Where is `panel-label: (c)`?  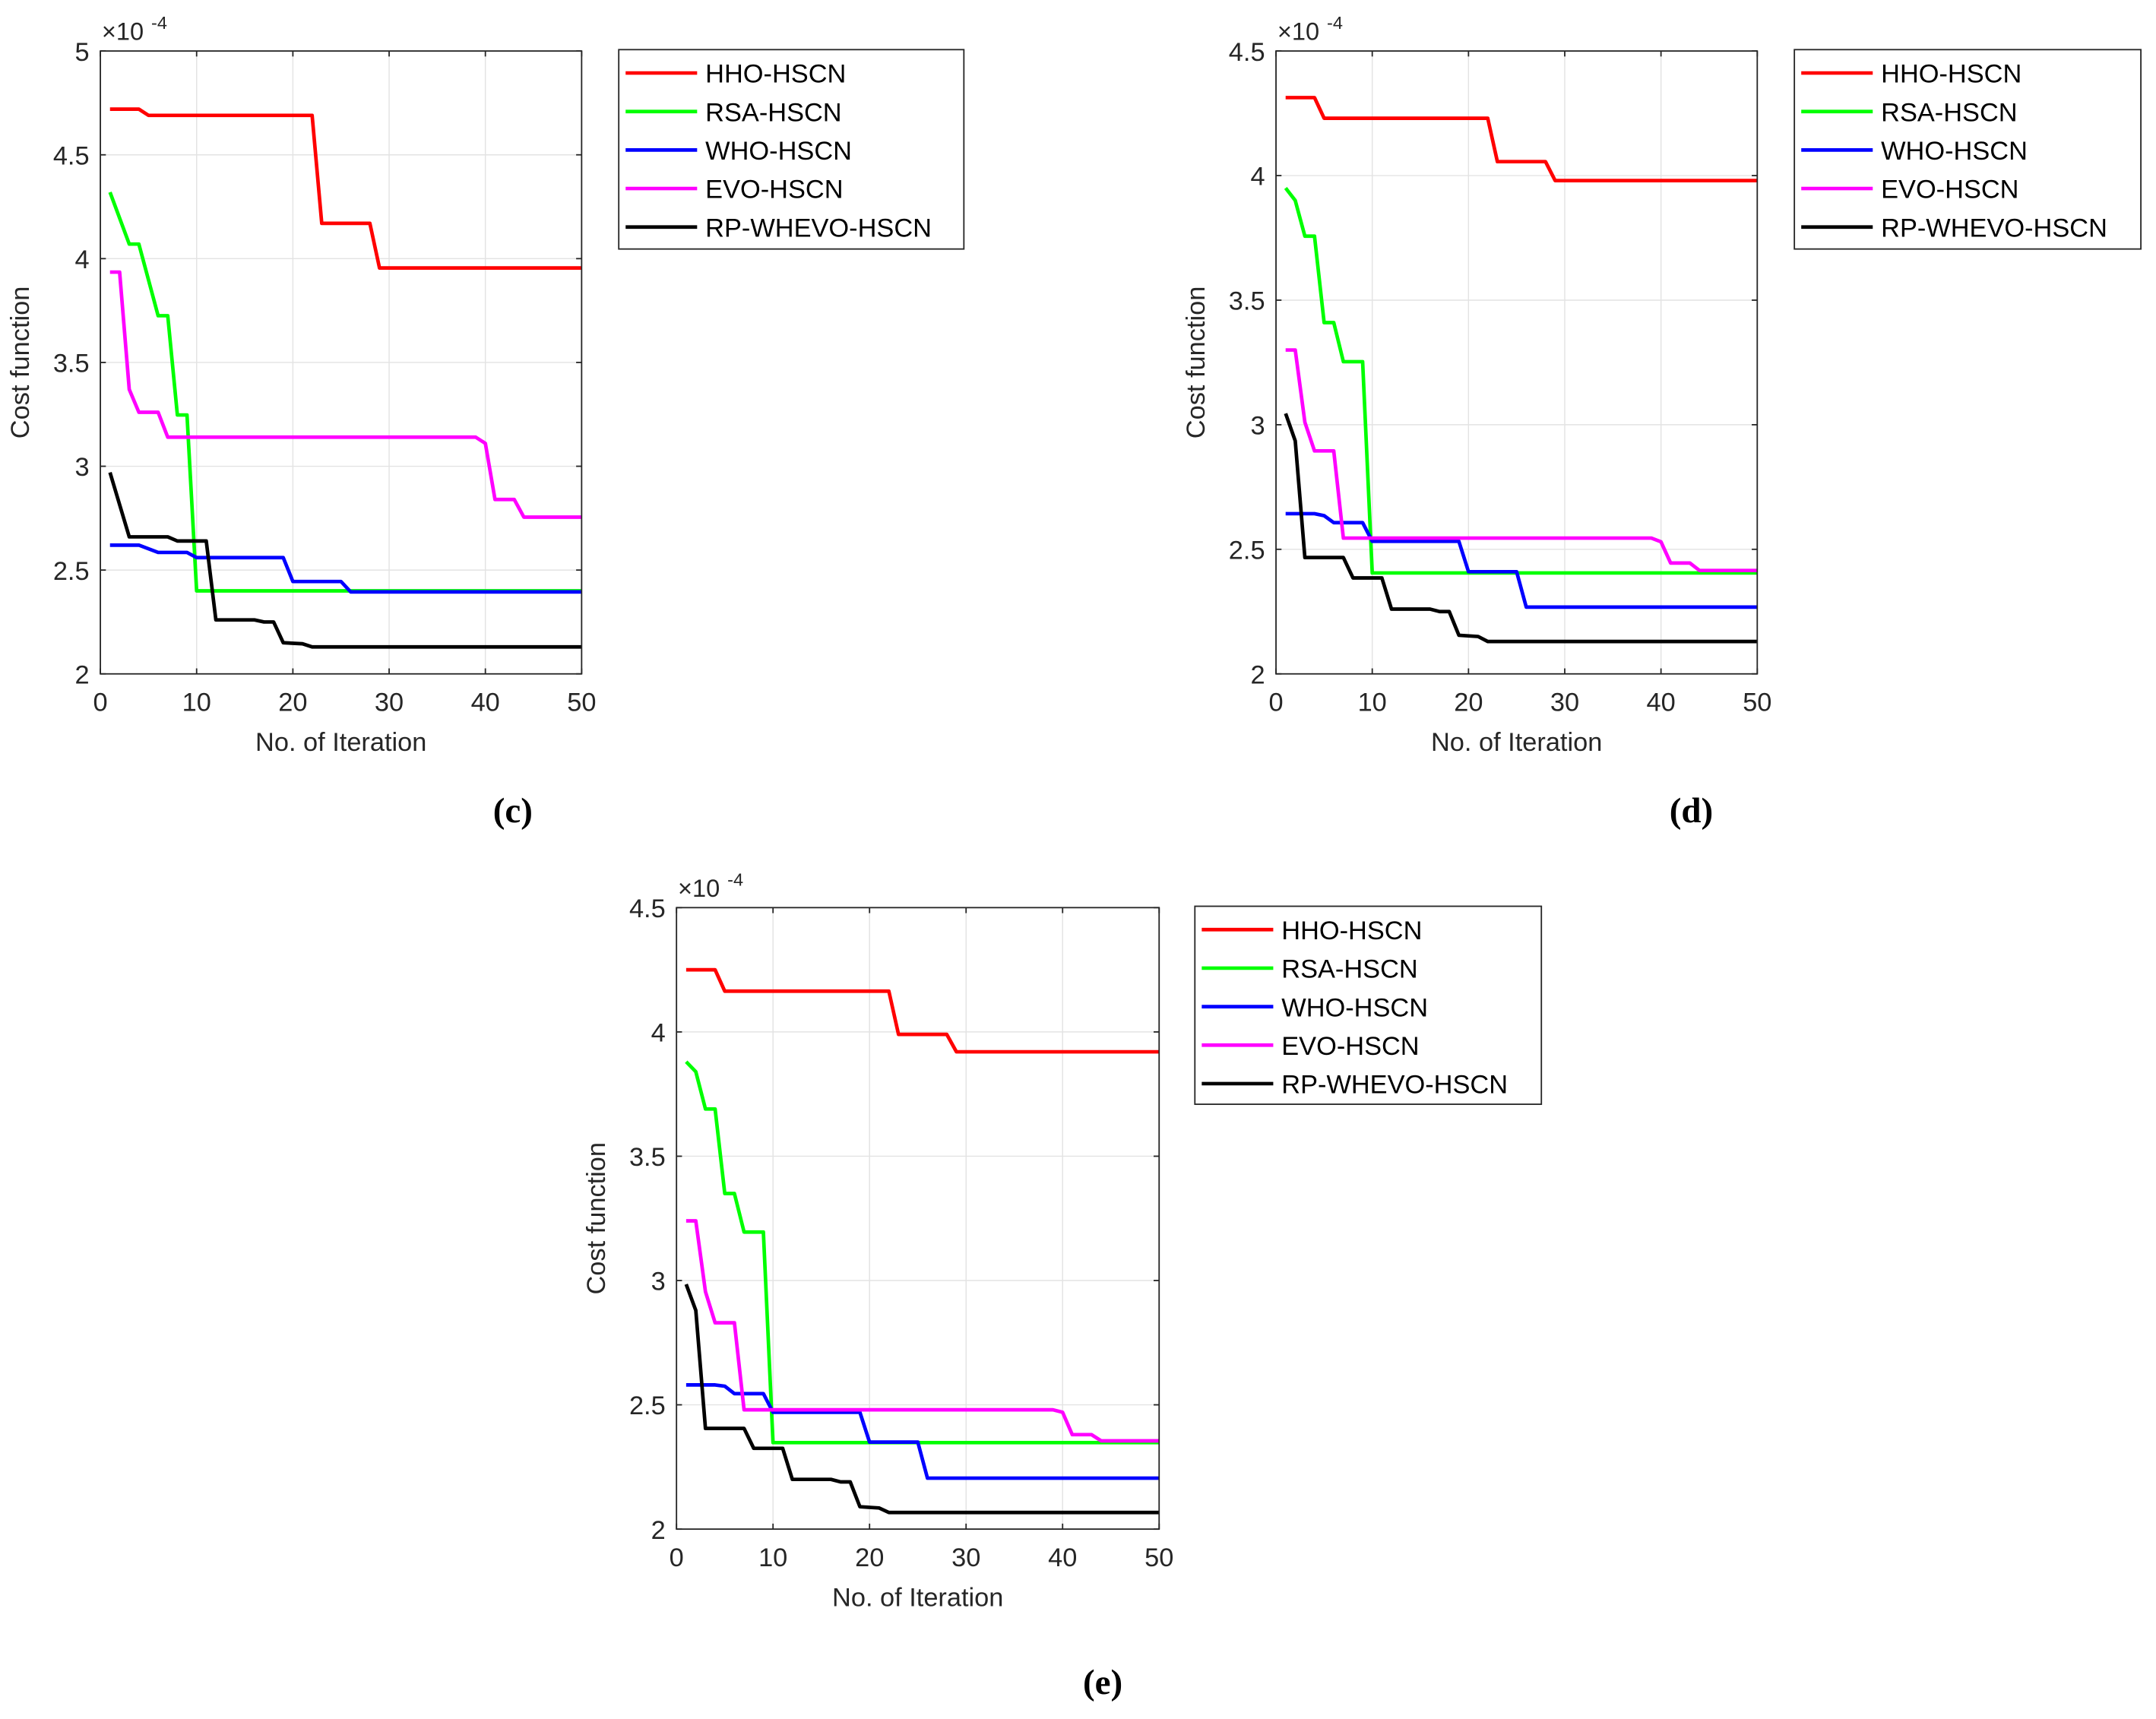
panel-label: (c) is located at coordinates (513, 811).